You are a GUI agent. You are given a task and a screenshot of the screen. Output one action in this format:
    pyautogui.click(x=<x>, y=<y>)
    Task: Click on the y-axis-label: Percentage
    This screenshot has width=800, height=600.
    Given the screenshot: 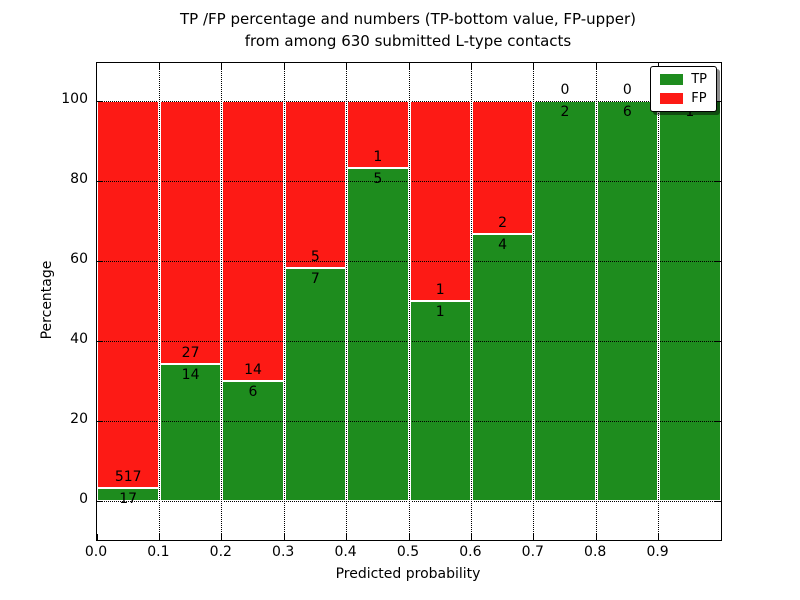 What is the action you would take?
    pyautogui.click(x=47, y=300)
    